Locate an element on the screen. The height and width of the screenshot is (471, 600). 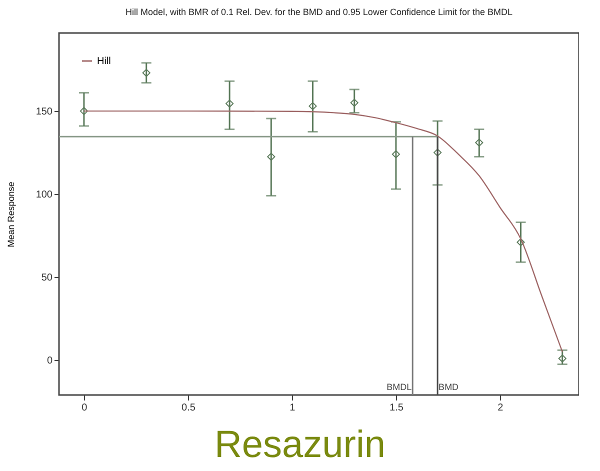
ref-line-label: BMD is located at coordinates (449, 387).